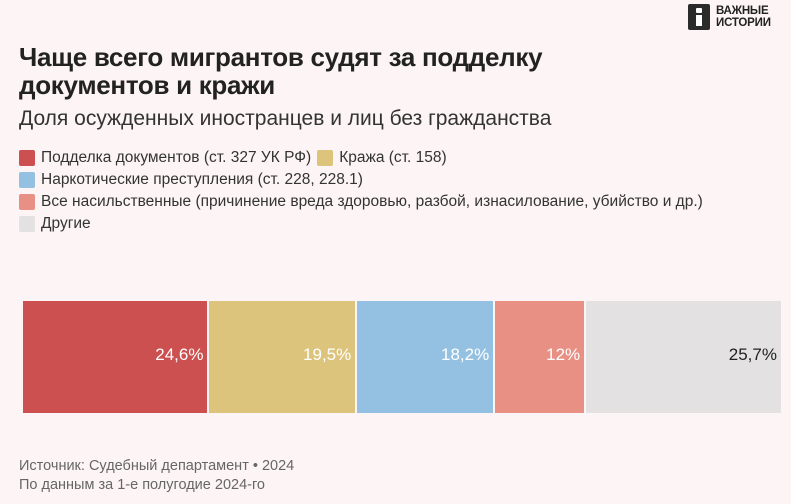  I want to click on bar-value-label-forgery: 24,6%, so click(179, 354).